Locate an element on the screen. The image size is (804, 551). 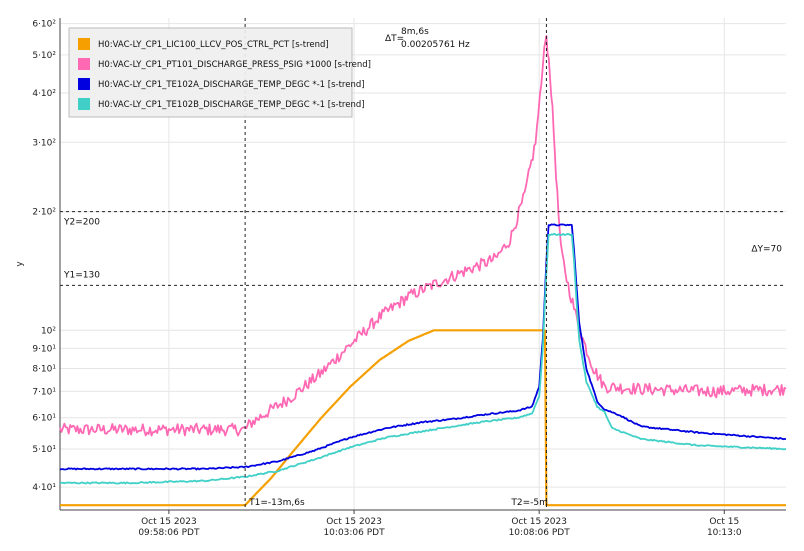
x-tick-label-time: 09:58:06 PDT is located at coordinates (169, 533).